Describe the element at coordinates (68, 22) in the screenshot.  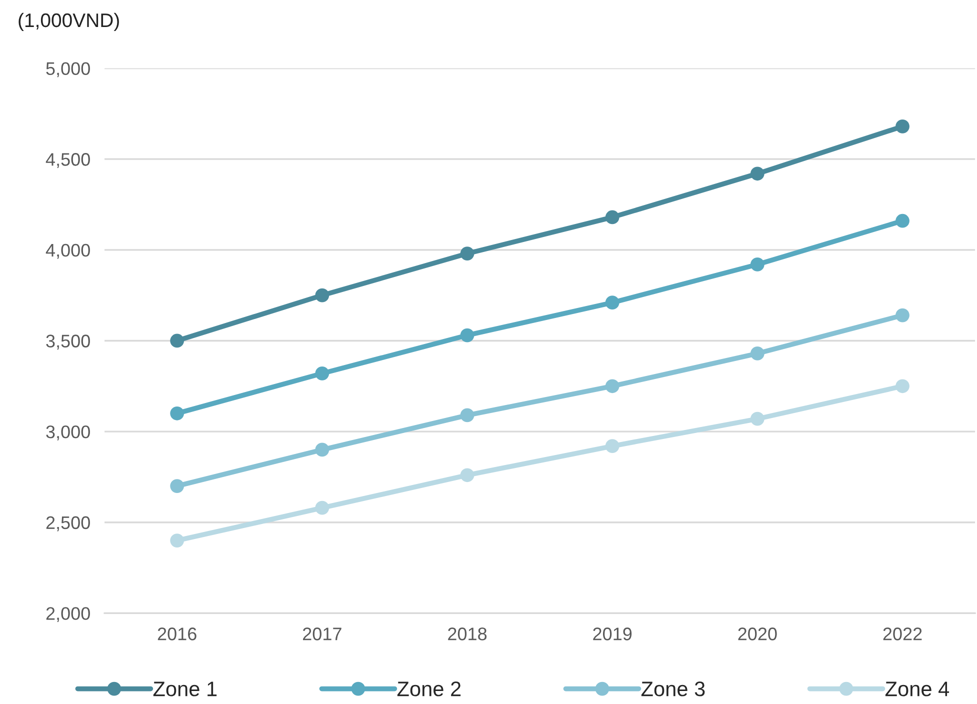
I see `y-axis-title: (1,000VND)` at that location.